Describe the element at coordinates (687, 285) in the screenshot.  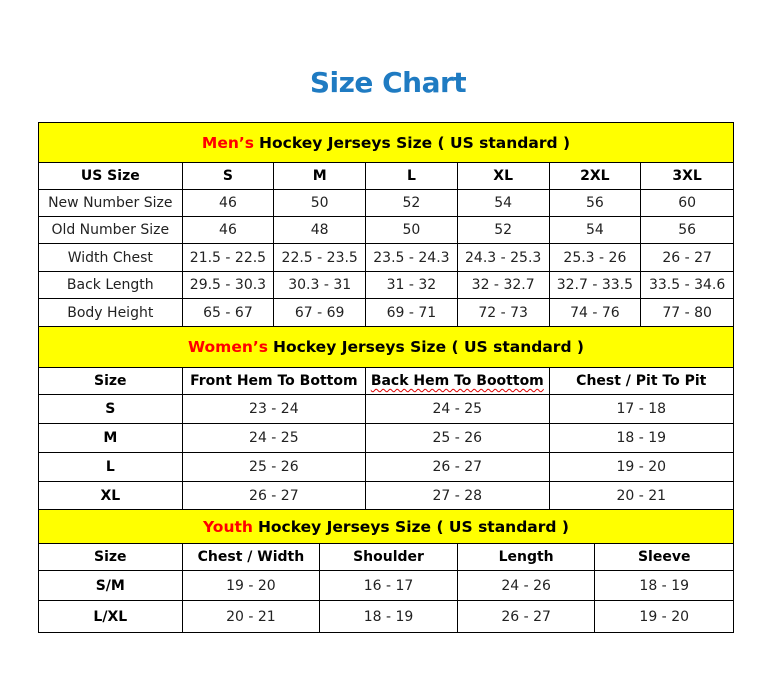
I see `table-cell: 33.5 - 34.6` at that location.